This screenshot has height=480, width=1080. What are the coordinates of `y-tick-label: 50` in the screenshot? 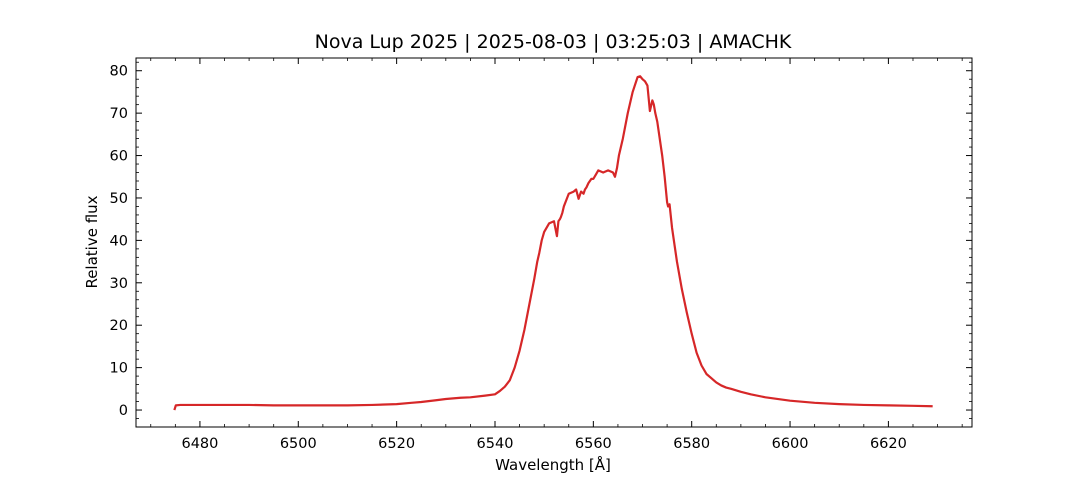 It's located at (119, 199).